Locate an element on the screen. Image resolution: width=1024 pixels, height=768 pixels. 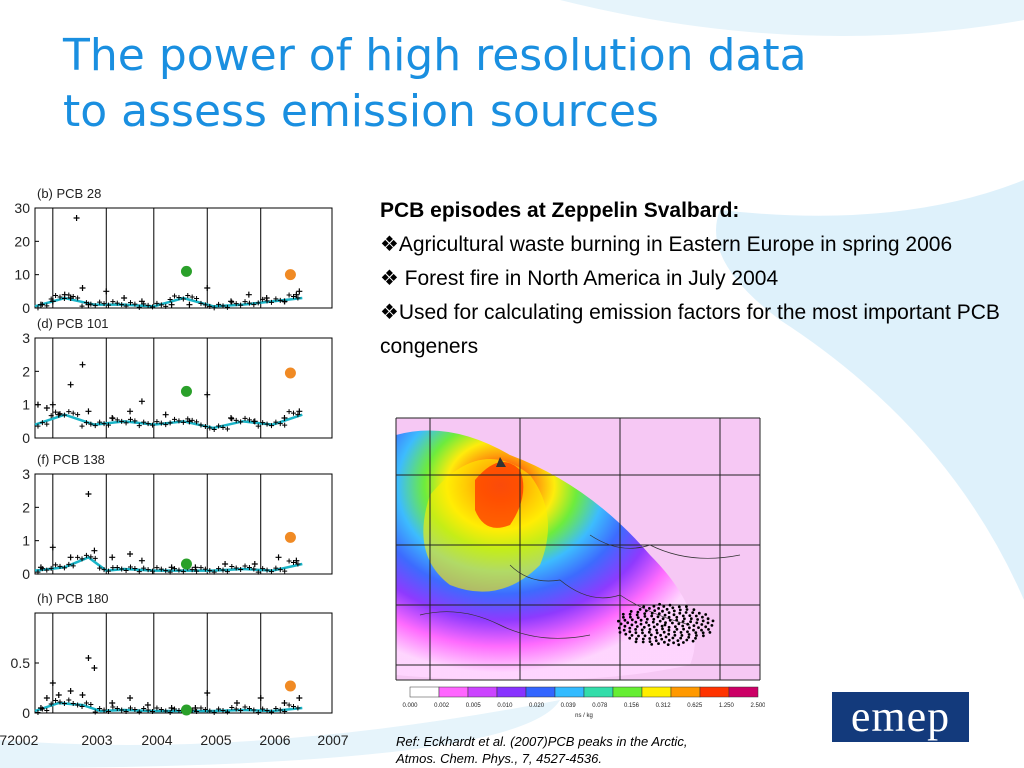
green-episode-marker is located at coordinates (186, 271).